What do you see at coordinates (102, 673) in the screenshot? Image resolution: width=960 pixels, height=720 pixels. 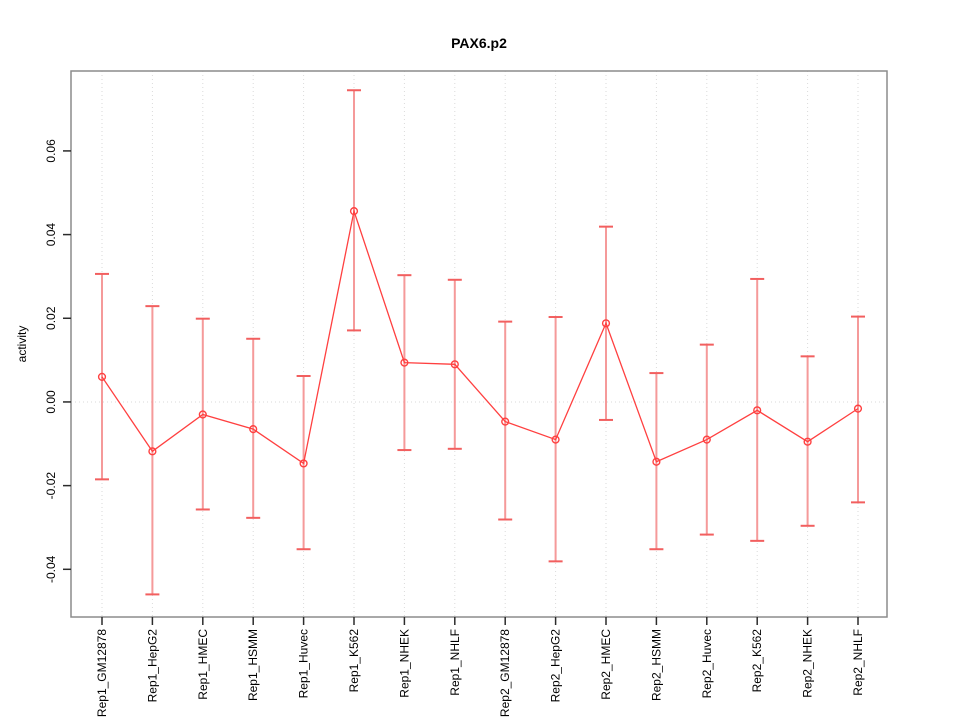 I see `x-tick-label: Rep1_GM12878` at bounding box center [102, 673].